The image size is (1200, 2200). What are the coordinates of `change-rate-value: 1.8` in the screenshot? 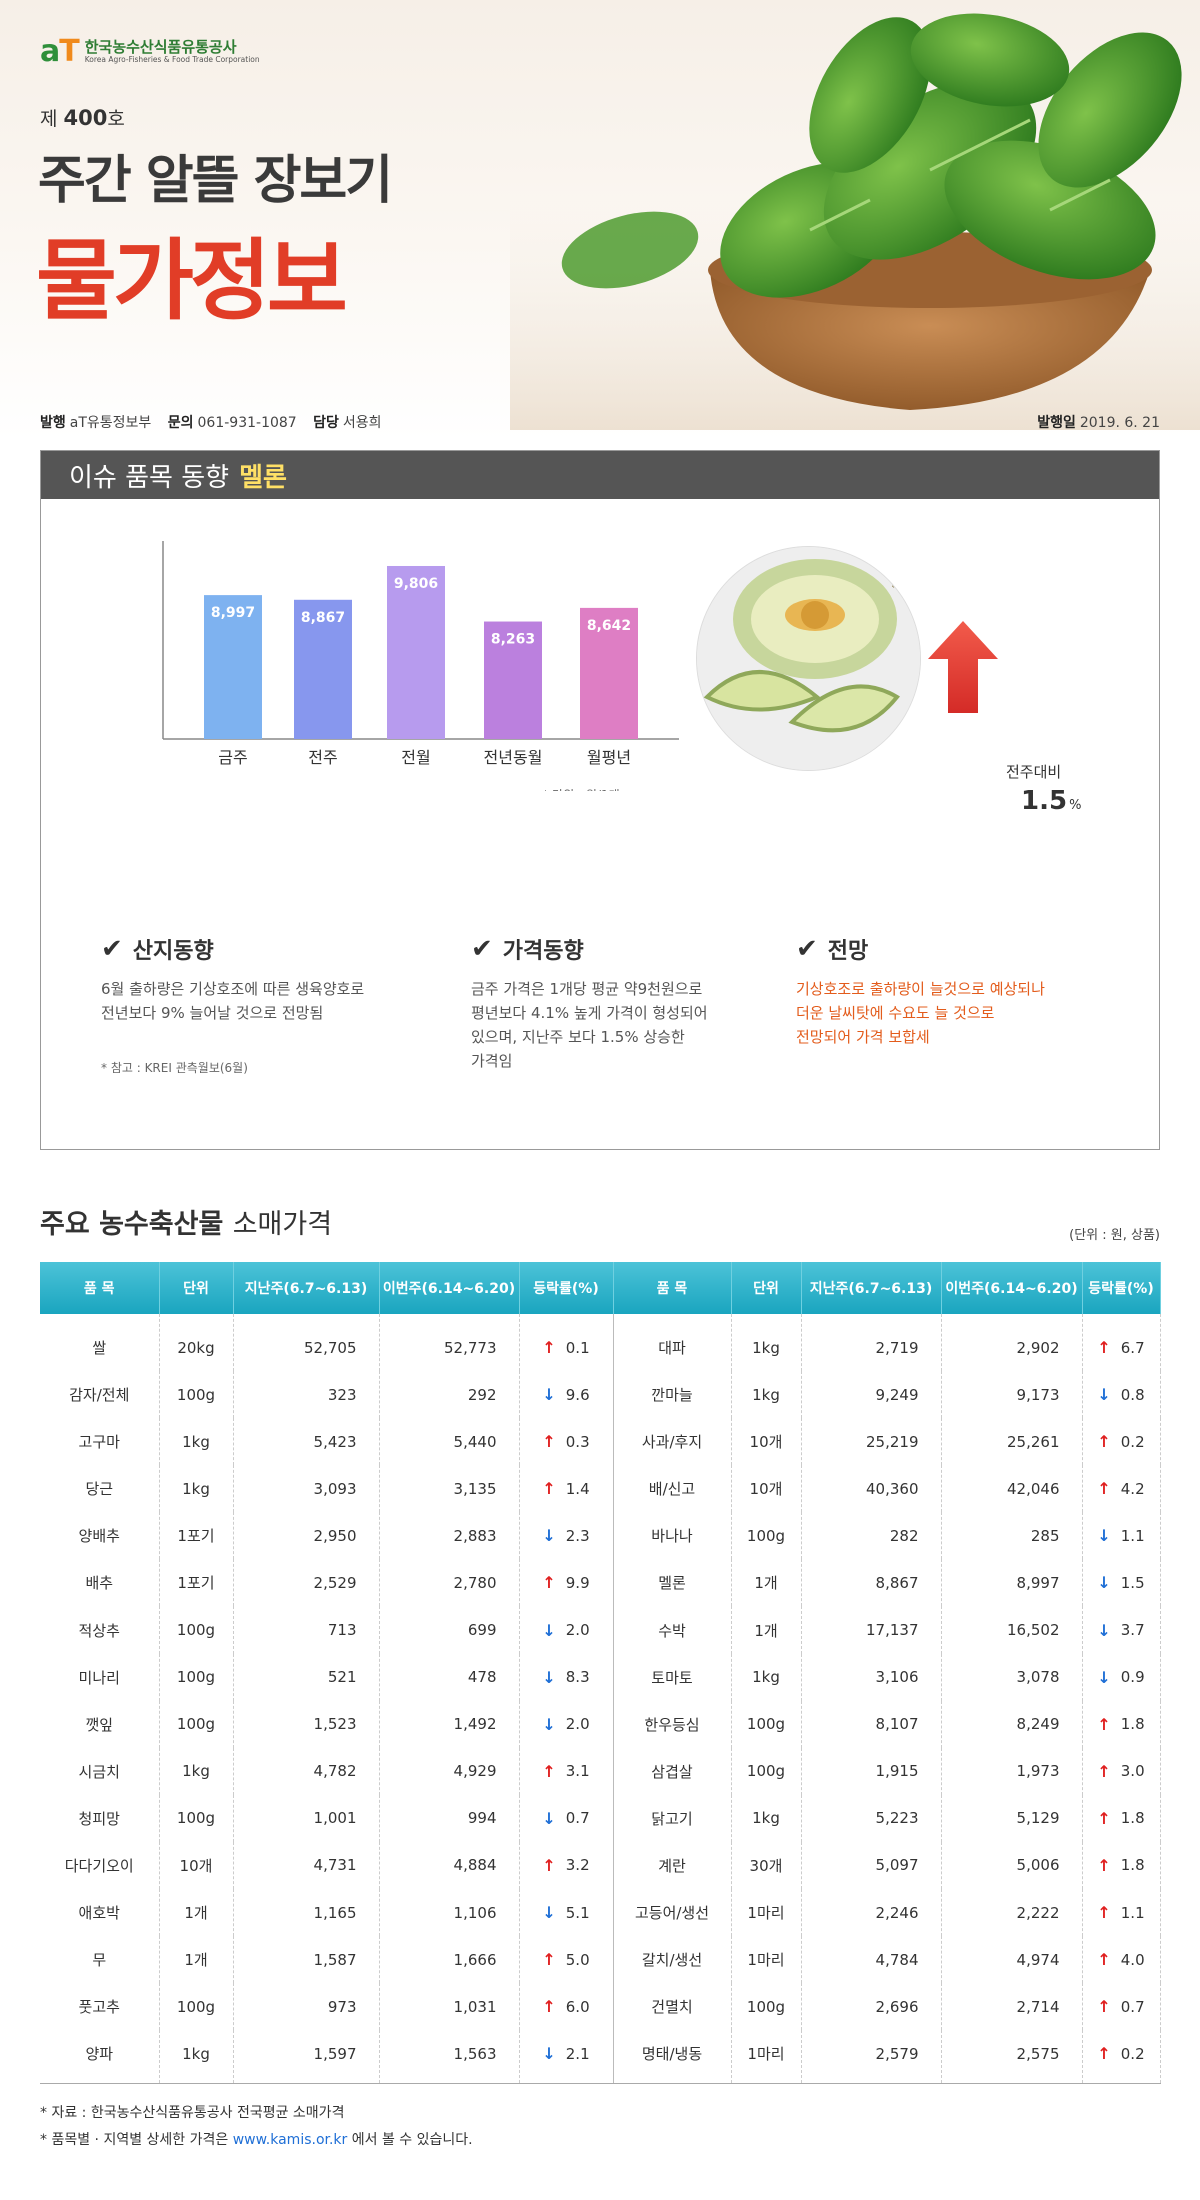 It's located at (1132, 1724).